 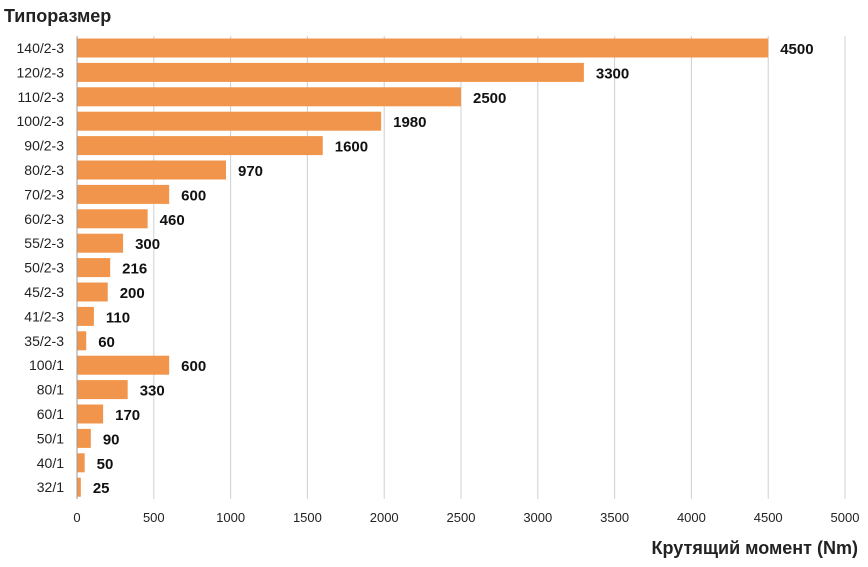 What do you see at coordinates (50, 487) in the screenshot?
I see `category-label: 32/1` at bounding box center [50, 487].